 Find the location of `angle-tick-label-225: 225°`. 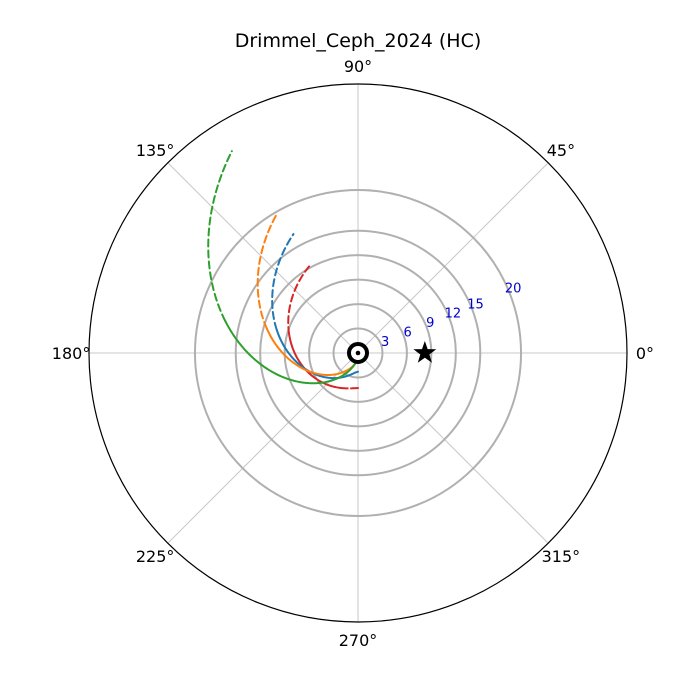

angle-tick-label-225: 225° is located at coordinates (155, 556).